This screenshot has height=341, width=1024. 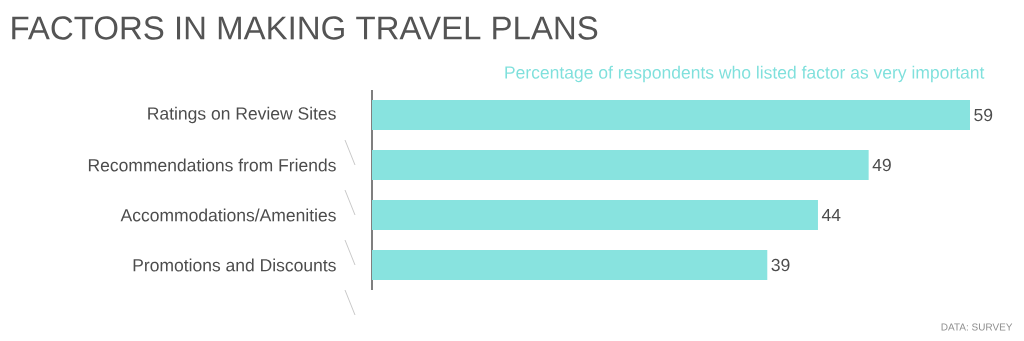 I want to click on data-label: 49, so click(x=881, y=165).